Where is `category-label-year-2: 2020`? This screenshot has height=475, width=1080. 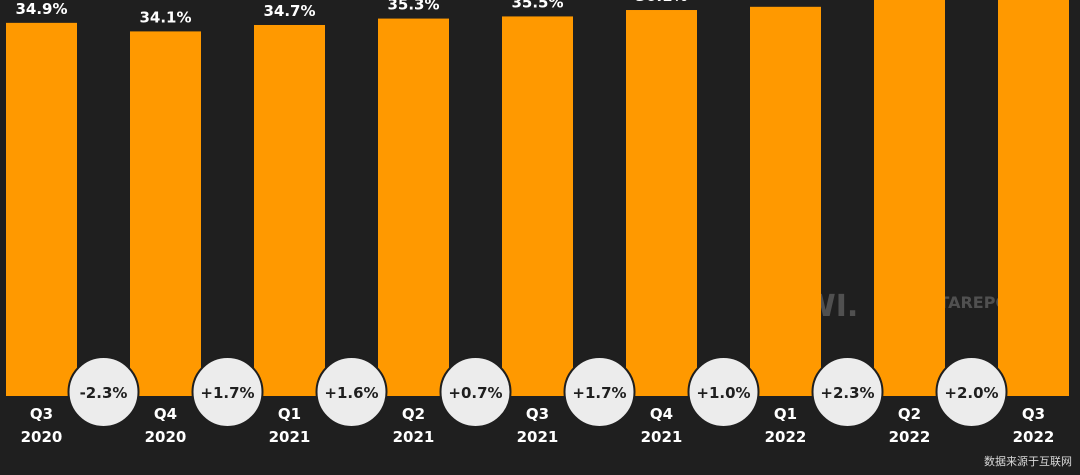
category-label-year-2: 2020 is located at coordinates (166, 437).